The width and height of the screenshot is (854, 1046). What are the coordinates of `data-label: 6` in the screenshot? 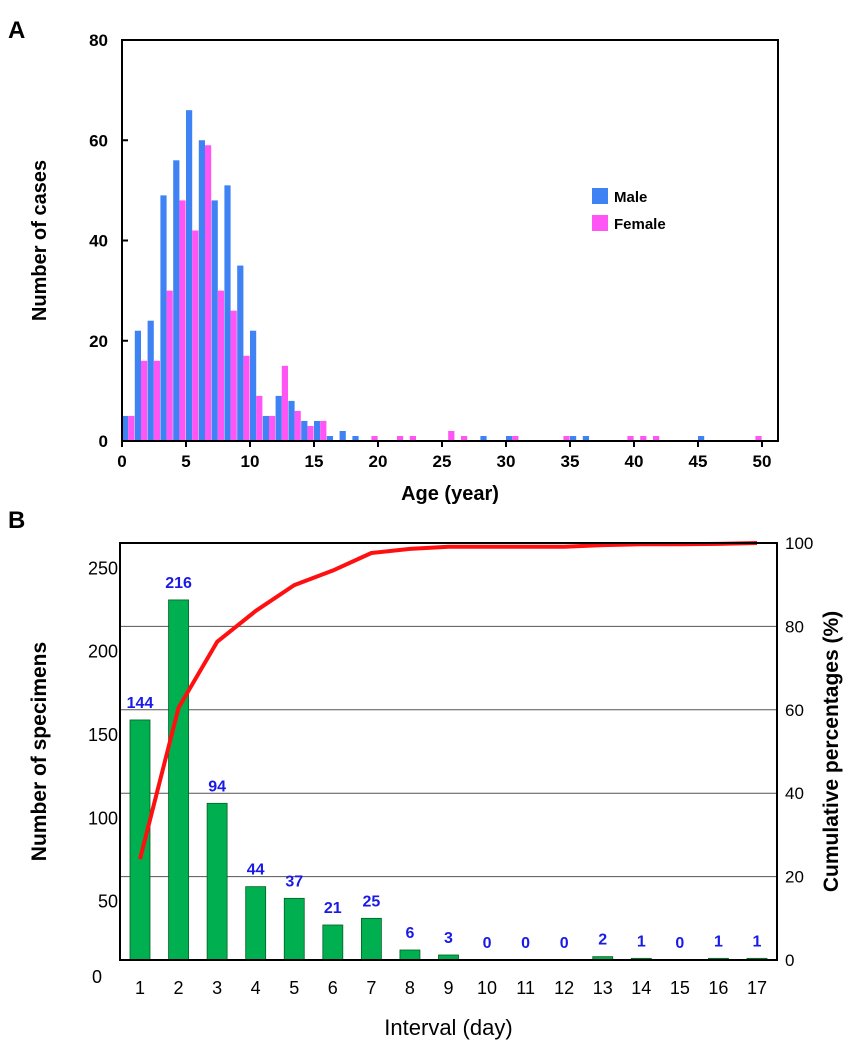 It's located at (409, 933).